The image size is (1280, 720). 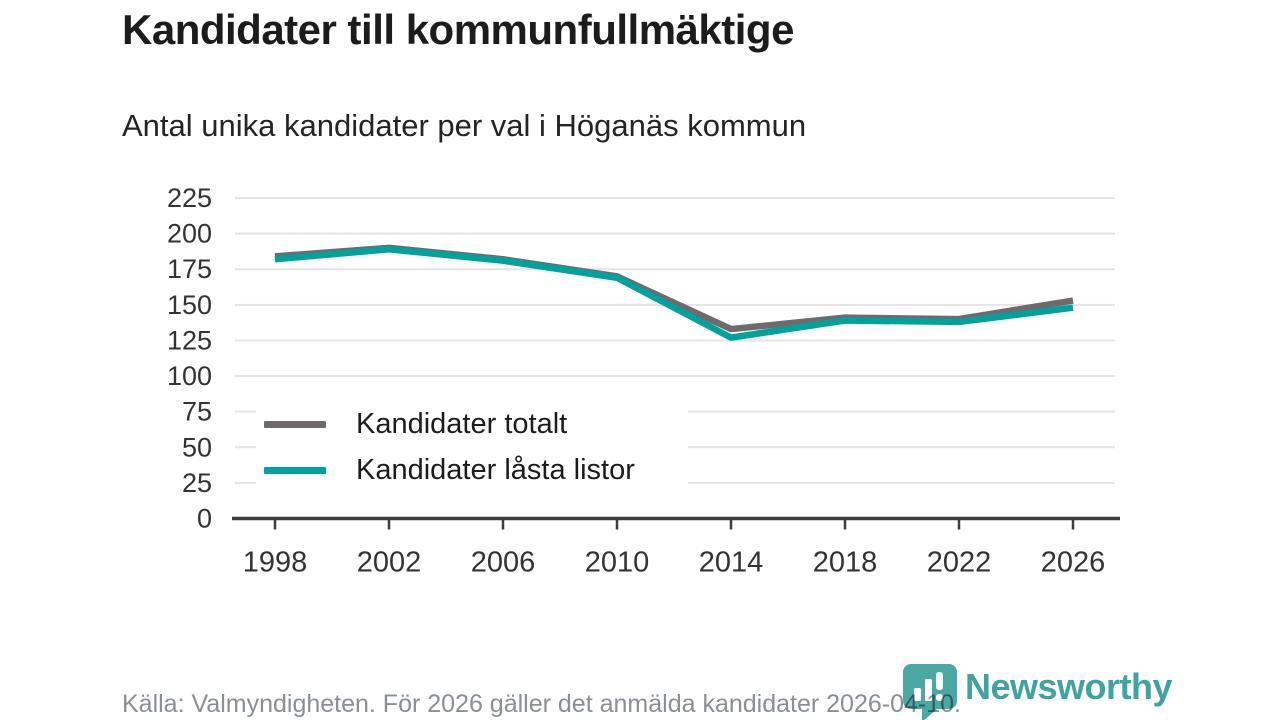 What do you see at coordinates (197, 412) in the screenshot?
I see `y-tick-label: 75` at bounding box center [197, 412].